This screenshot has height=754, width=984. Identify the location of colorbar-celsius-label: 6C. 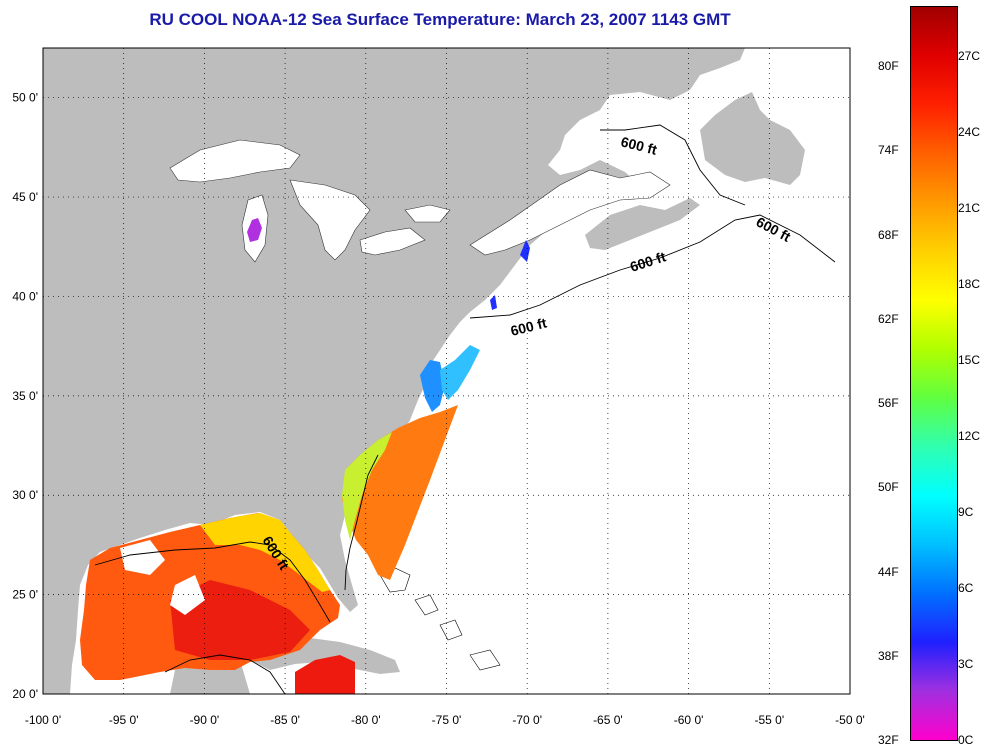
(966, 588).